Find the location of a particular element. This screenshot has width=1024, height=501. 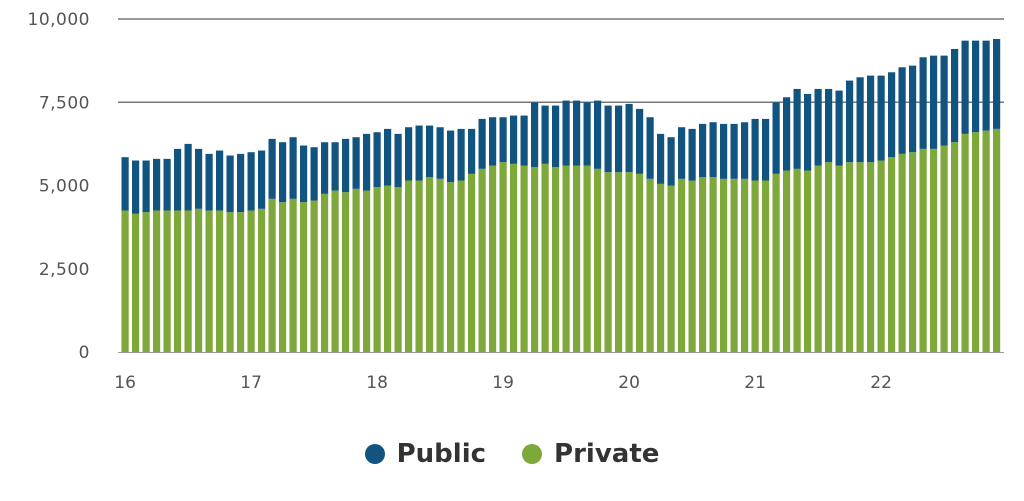

legend-marker-private is located at coordinates (532, 454).